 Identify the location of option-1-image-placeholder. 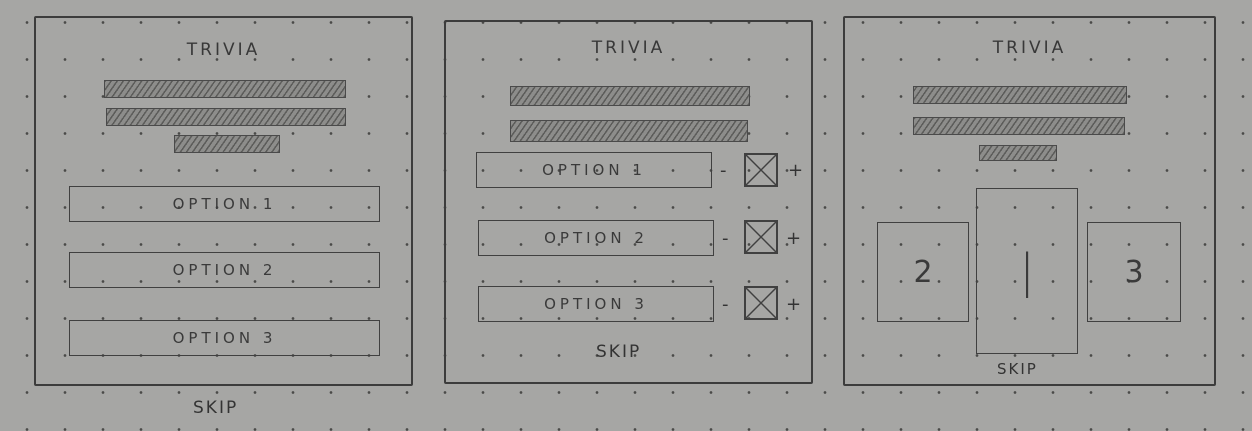
(761, 170).